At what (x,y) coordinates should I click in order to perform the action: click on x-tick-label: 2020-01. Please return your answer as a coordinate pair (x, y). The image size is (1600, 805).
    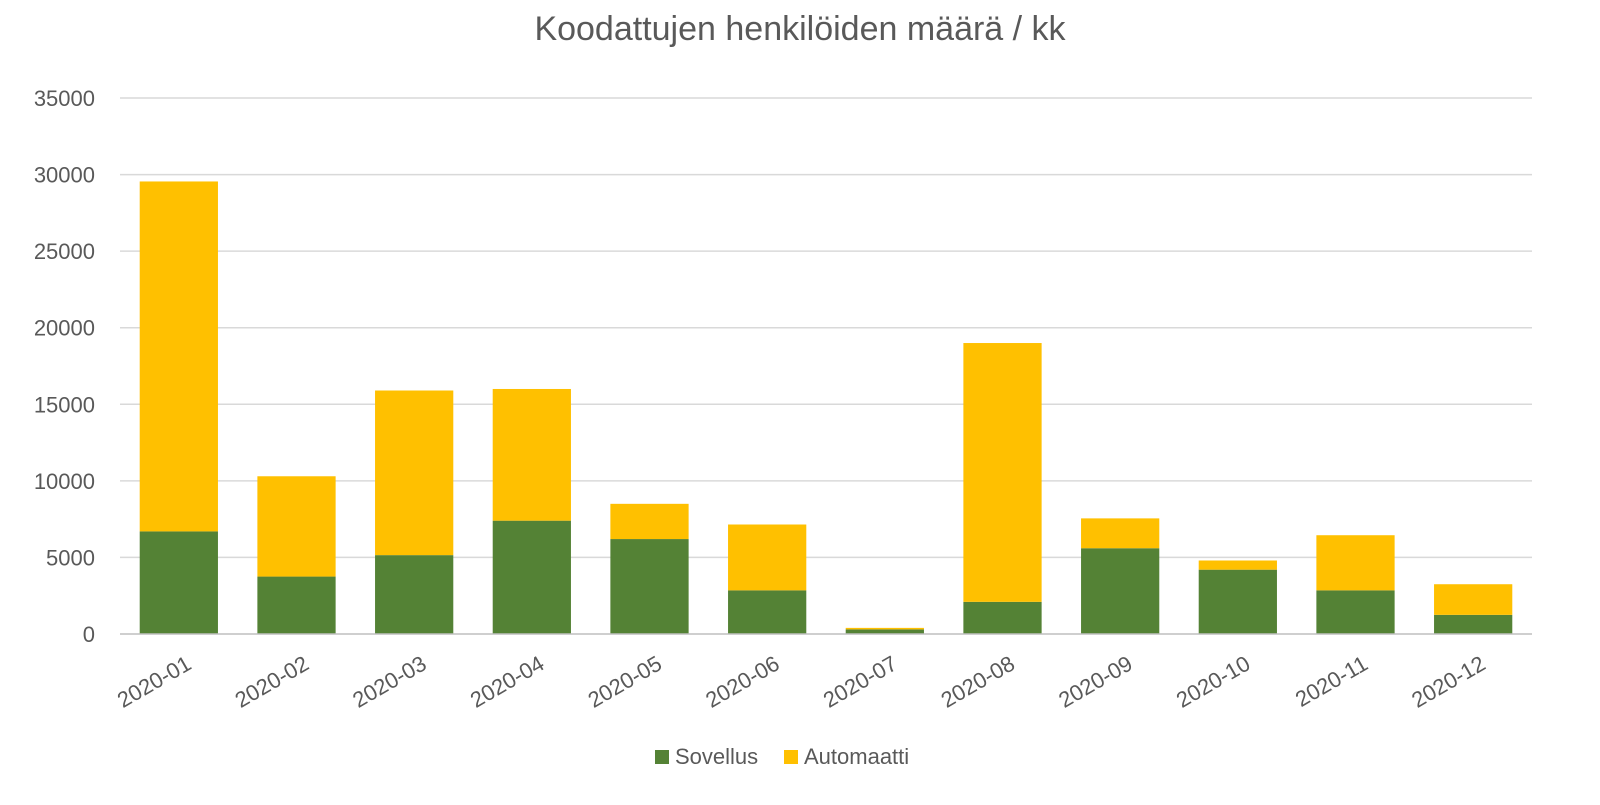
    Looking at the image, I should click on (154, 682).